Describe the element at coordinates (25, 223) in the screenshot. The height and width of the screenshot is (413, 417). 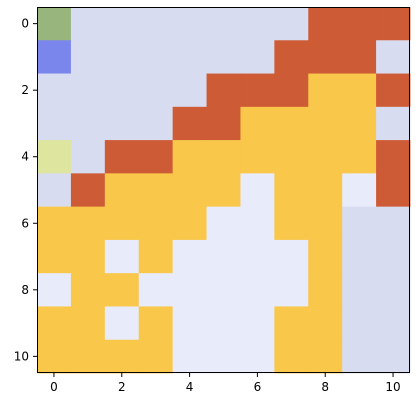
I see `y-tick-label: 6` at that location.